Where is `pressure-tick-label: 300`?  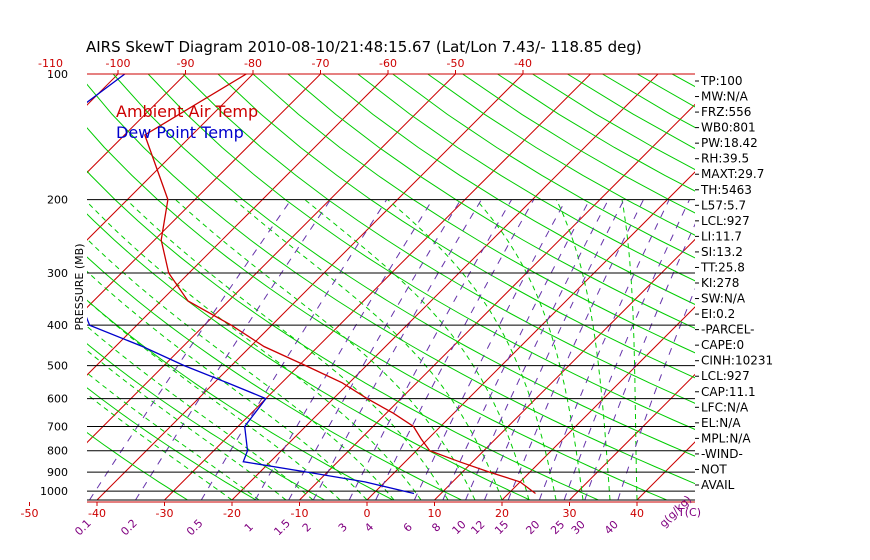 pressure-tick-label: 300 is located at coordinates (57, 273).